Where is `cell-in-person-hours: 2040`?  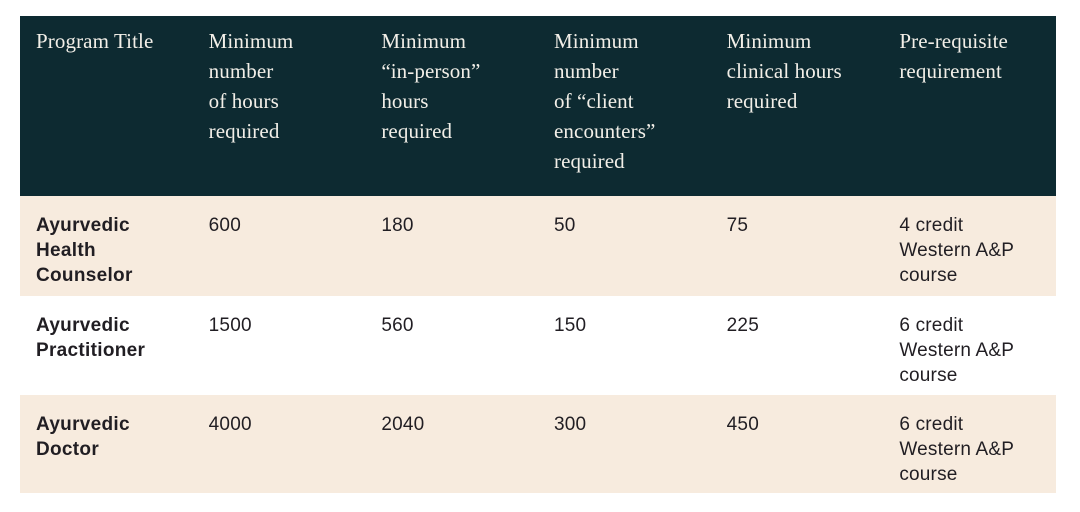 cell-in-person-hours: 2040 is located at coordinates (403, 424).